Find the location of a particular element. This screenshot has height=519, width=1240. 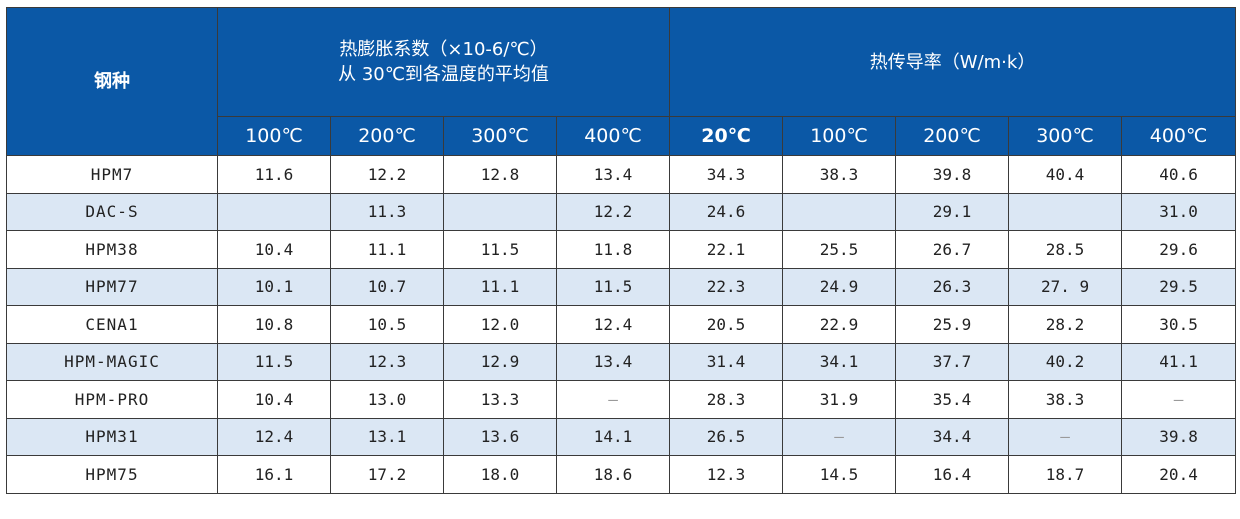

conductivity-value-cell: 25.9 is located at coordinates (952, 324).